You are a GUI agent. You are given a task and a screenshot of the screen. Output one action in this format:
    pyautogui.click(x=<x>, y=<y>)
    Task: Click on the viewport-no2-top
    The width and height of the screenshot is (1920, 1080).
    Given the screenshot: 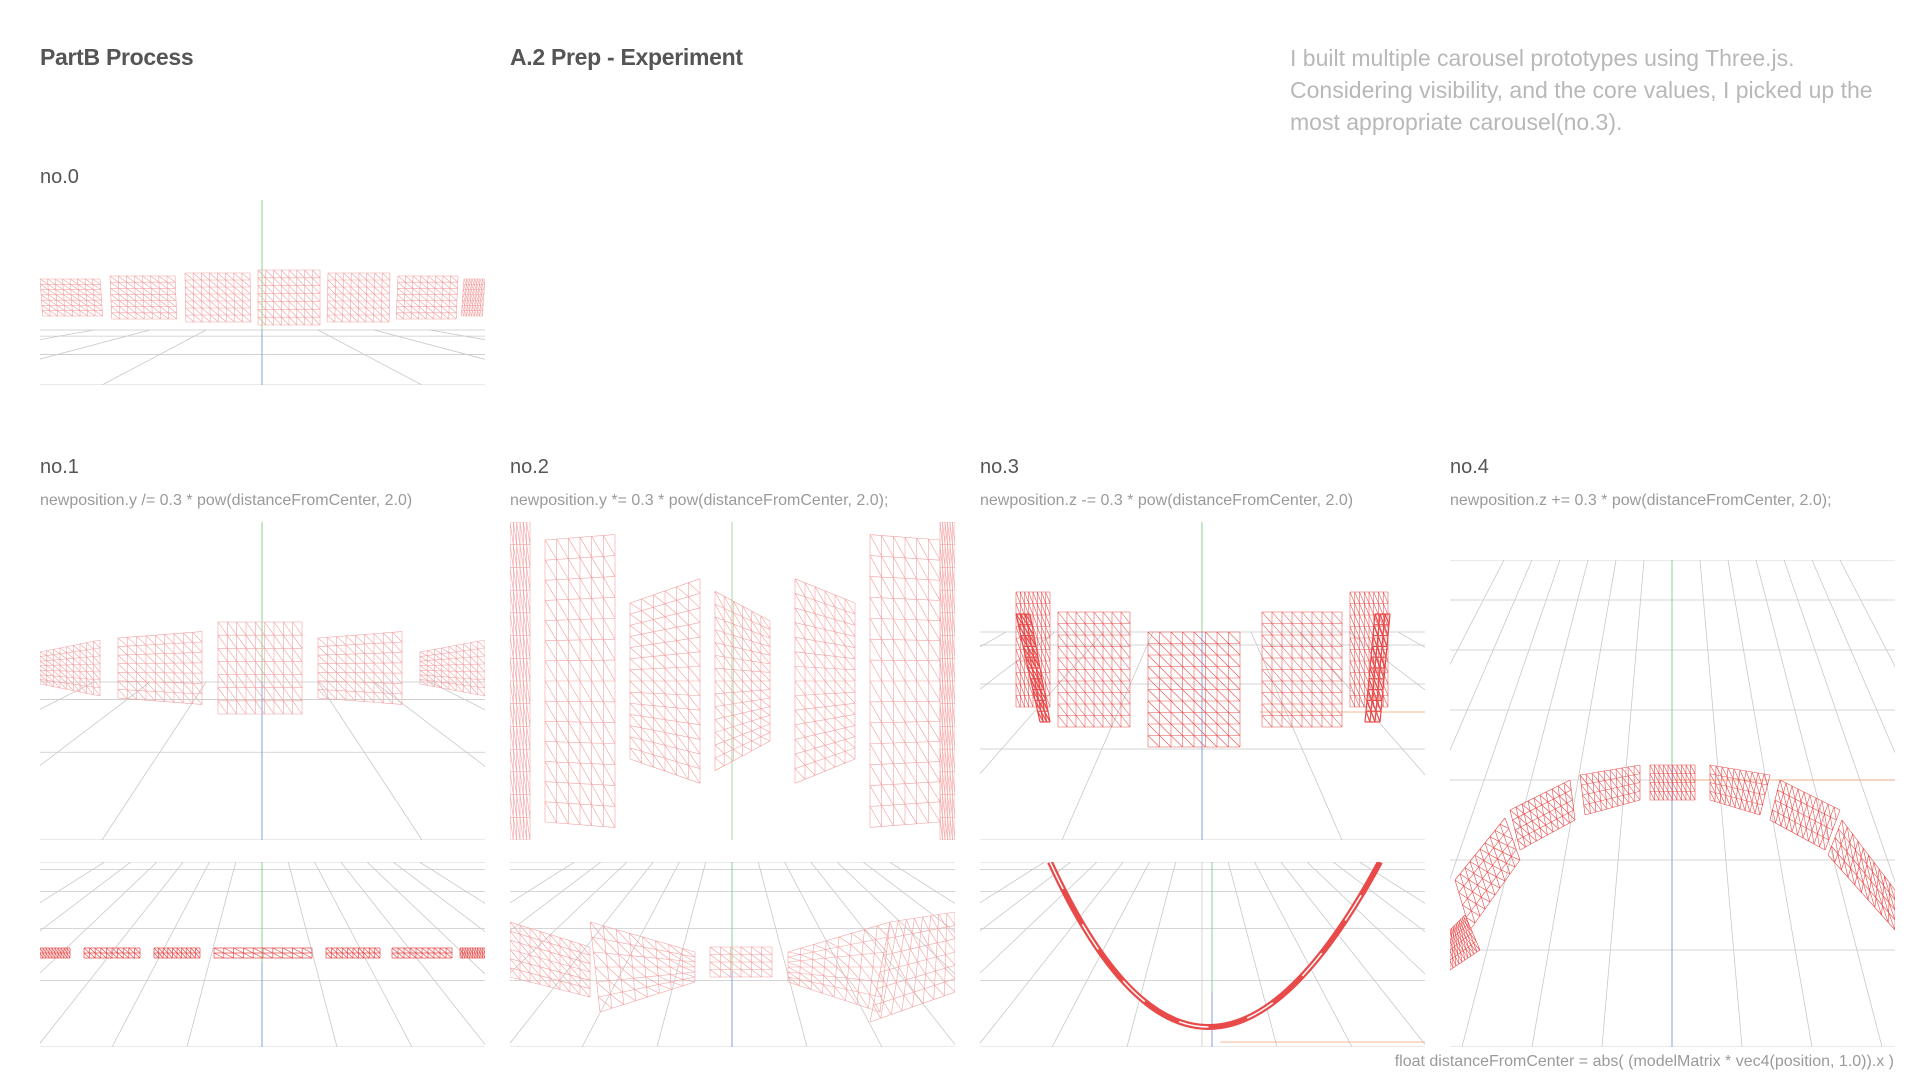 What is the action you would take?
    pyautogui.click(x=732, y=954)
    